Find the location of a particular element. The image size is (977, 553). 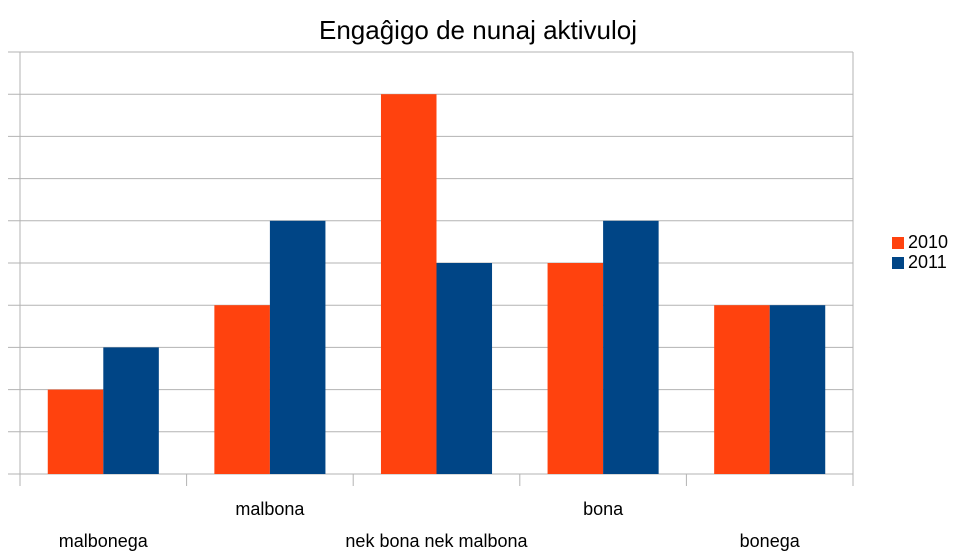

legend-label: 2011 is located at coordinates (927, 262).